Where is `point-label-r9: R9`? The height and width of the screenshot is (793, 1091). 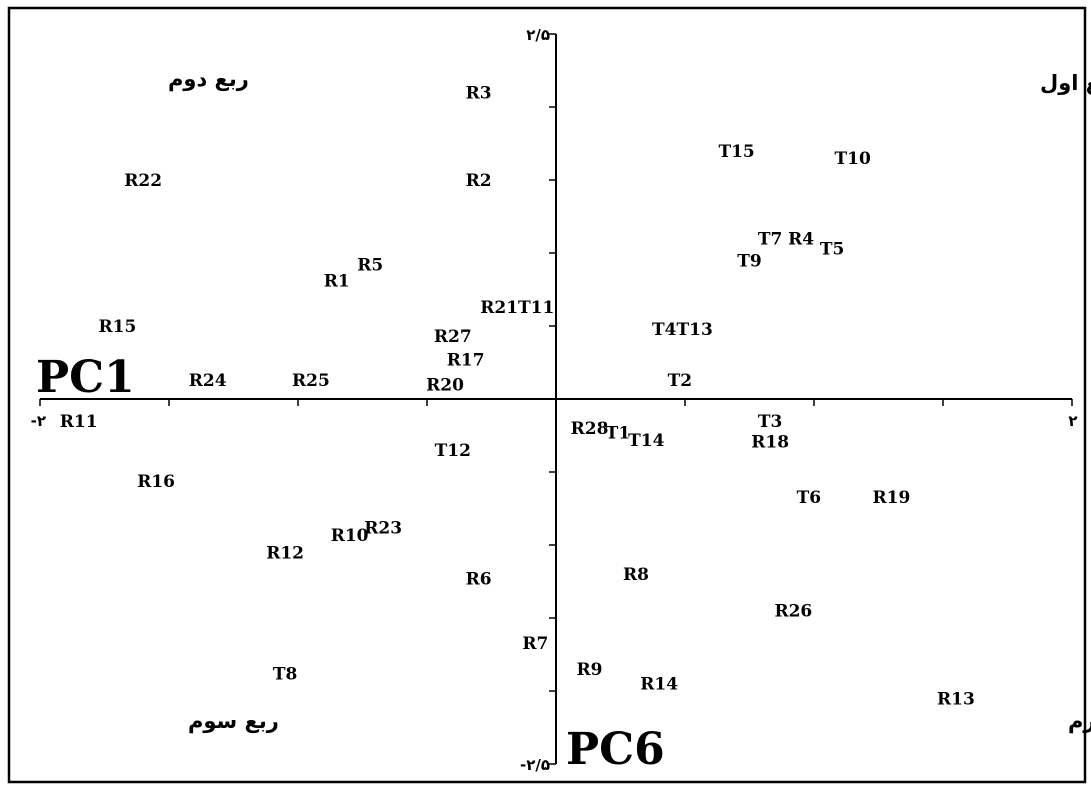
point-label-r9: R9 is located at coordinates (590, 670).